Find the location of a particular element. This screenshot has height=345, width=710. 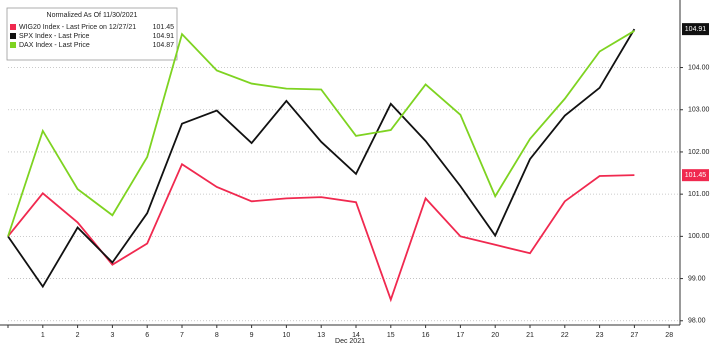

legend-label: WIG20 Index - Last Price on 12/27/21 is located at coordinates (77, 27).